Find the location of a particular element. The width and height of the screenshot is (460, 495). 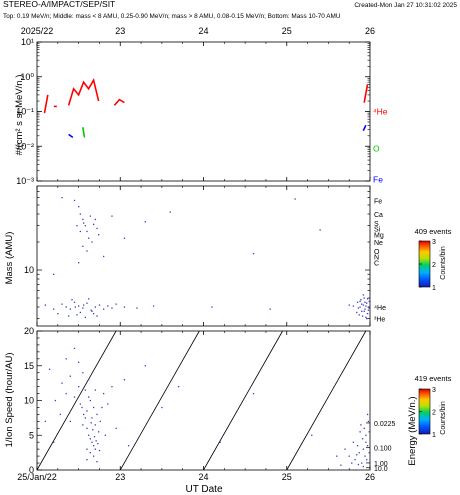

top-x-tick-labels: 23 24 25 26 is located at coordinates (245, 31).